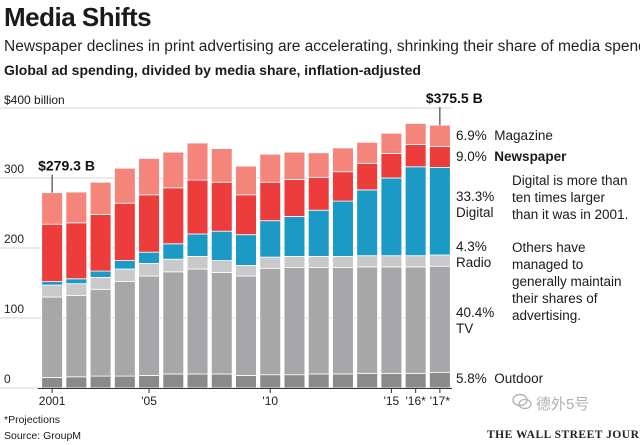 The height and width of the screenshot is (445, 640). Describe the element at coordinates (149, 401) in the screenshot. I see `x-tick-label: '05` at that location.